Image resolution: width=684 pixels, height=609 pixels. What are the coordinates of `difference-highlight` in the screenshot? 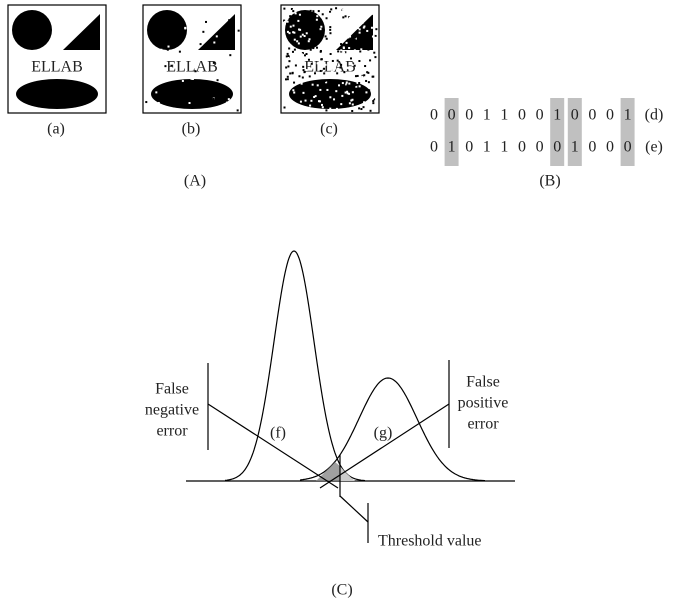 It's located at (574, 132).